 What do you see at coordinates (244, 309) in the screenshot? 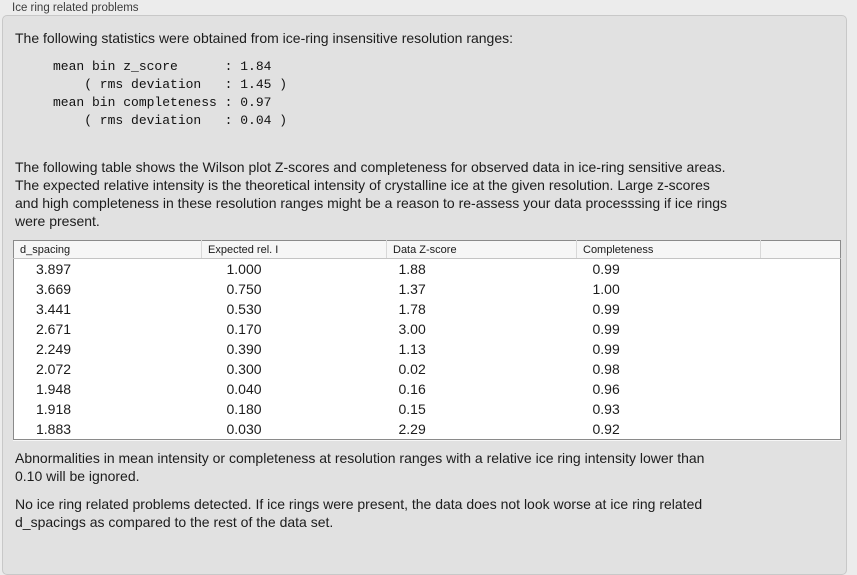
I see `table-cell: 0.530` at bounding box center [244, 309].